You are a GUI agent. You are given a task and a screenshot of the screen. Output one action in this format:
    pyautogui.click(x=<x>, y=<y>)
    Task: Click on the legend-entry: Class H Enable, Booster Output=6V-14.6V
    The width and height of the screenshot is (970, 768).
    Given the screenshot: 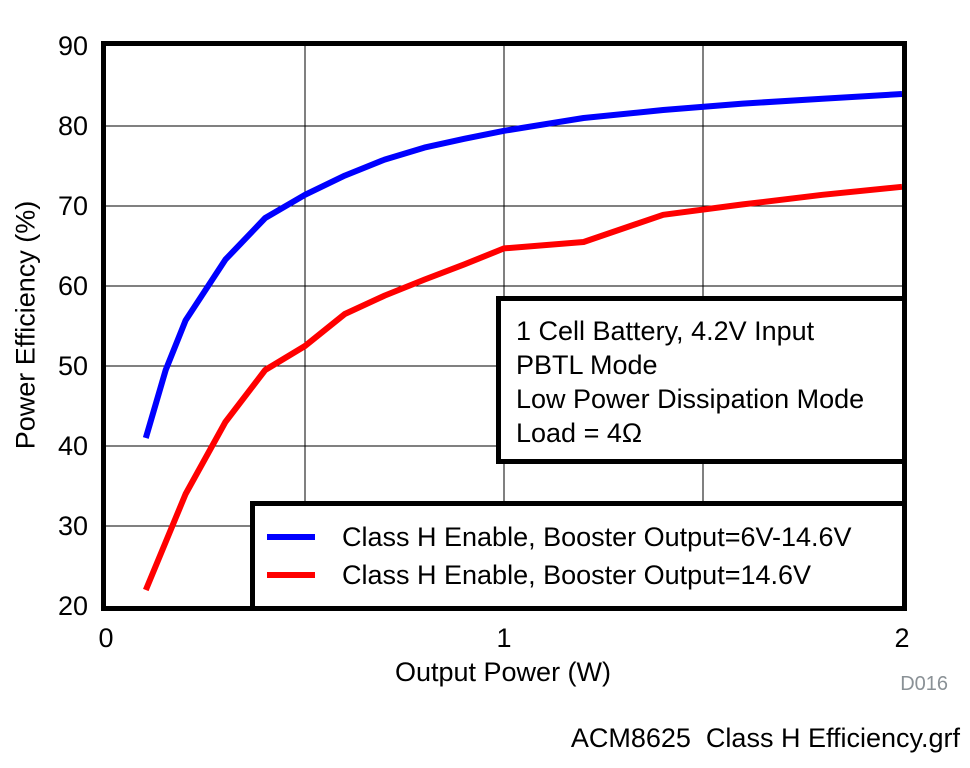 What is the action you would take?
    pyautogui.click(x=578, y=537)
    